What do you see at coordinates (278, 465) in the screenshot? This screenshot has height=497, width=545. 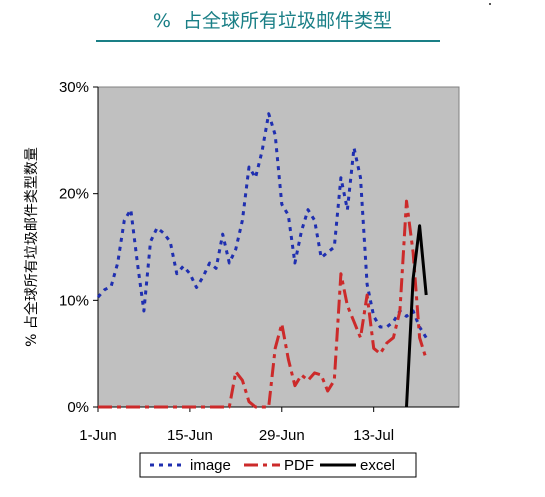 I see `legend: image PDF excel` at bounding box center [278, 465].